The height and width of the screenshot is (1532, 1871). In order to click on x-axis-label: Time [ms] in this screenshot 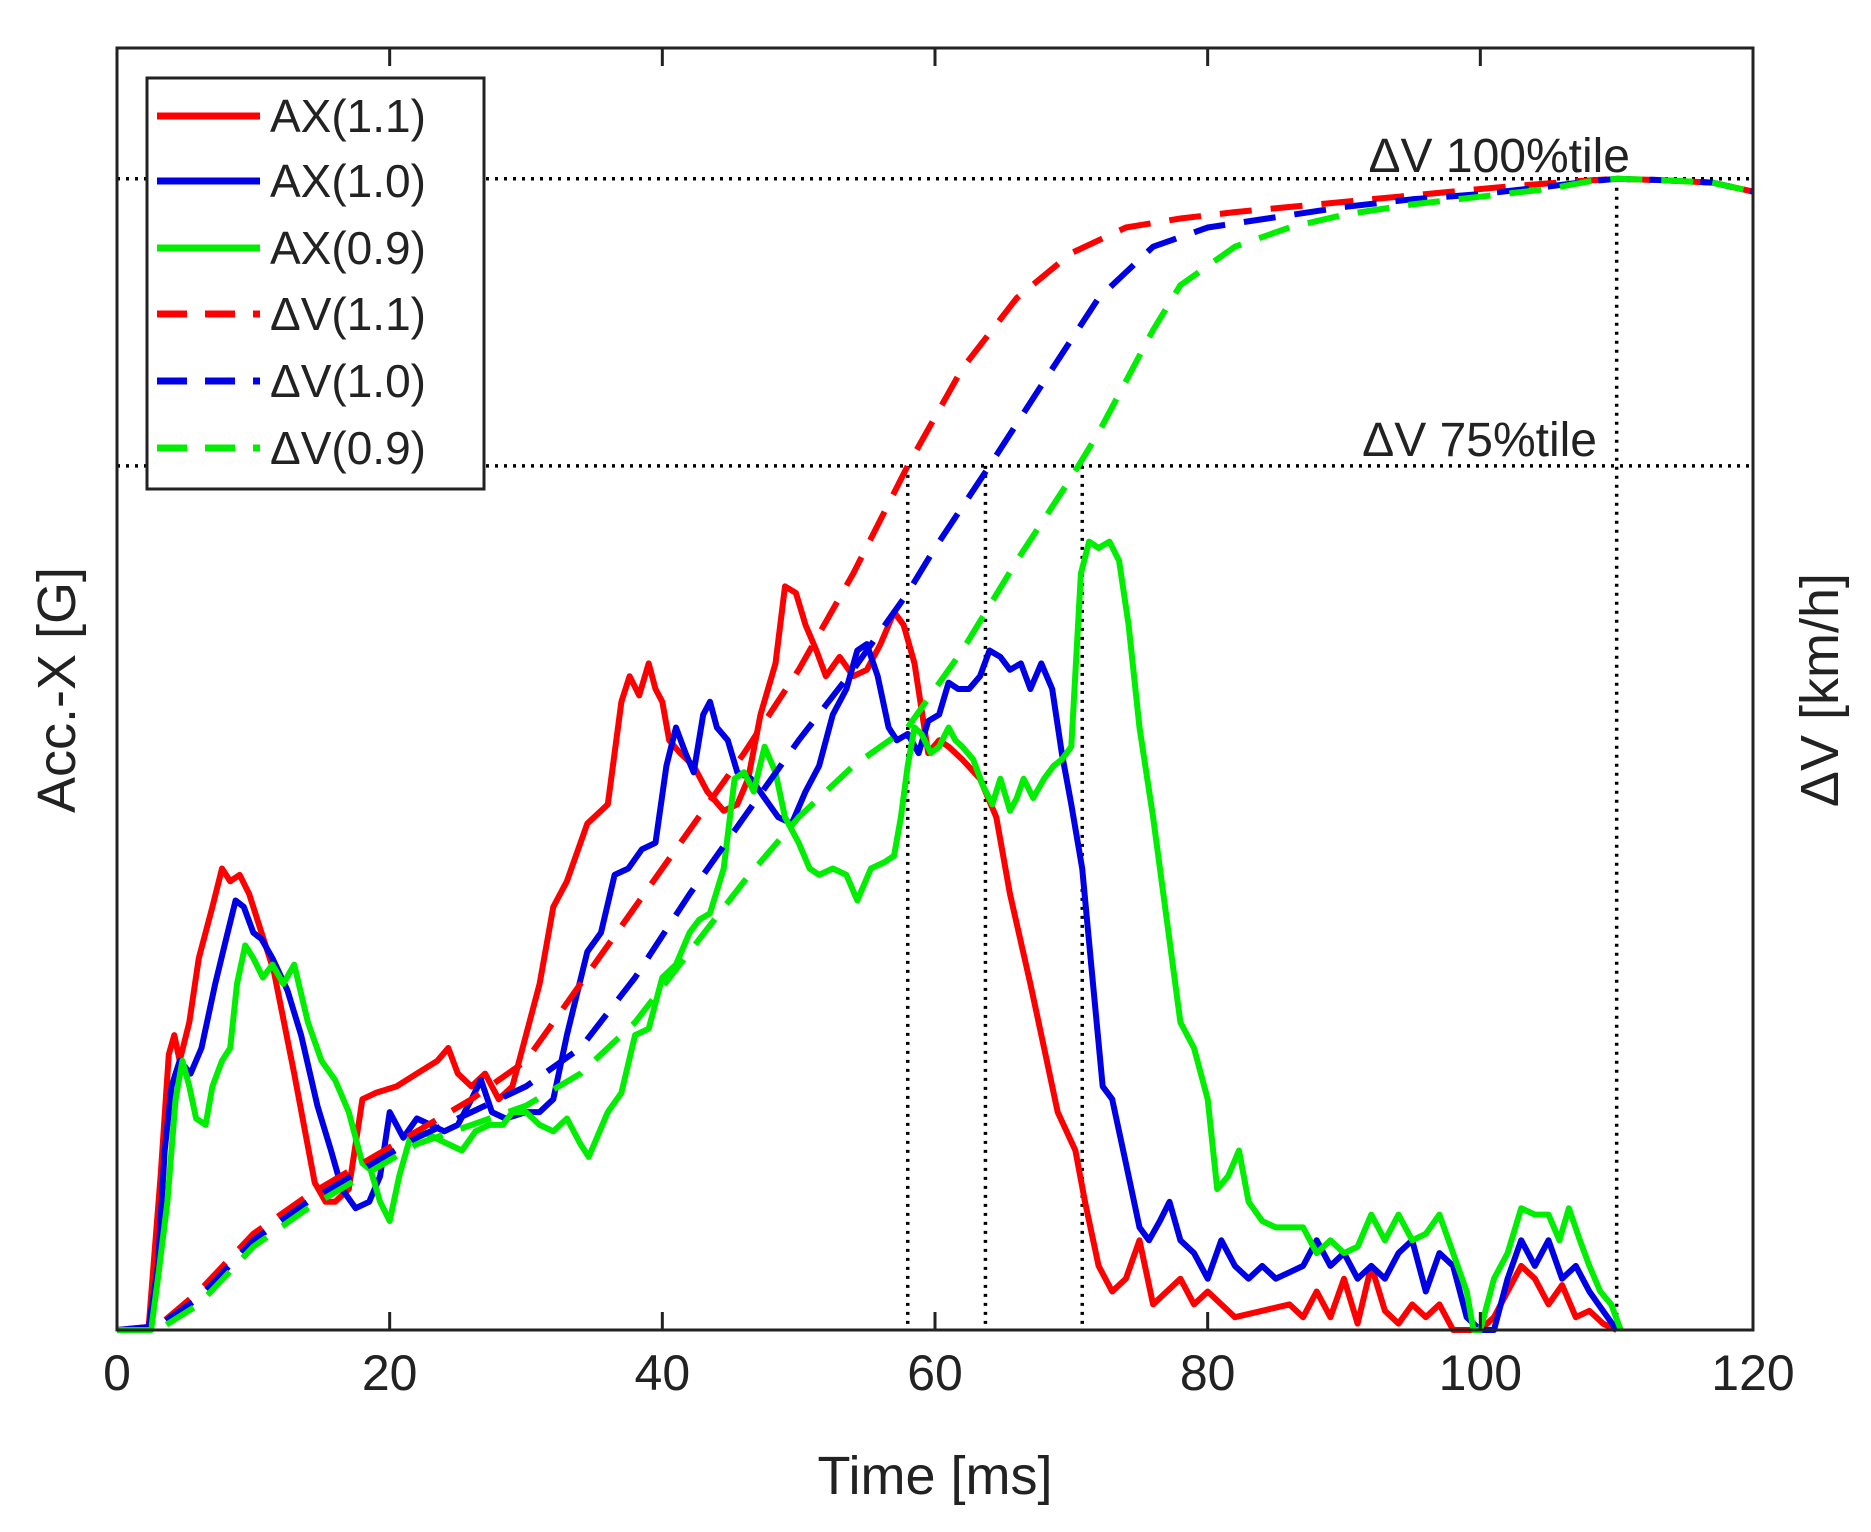, I will do `click(935, 1476)`.